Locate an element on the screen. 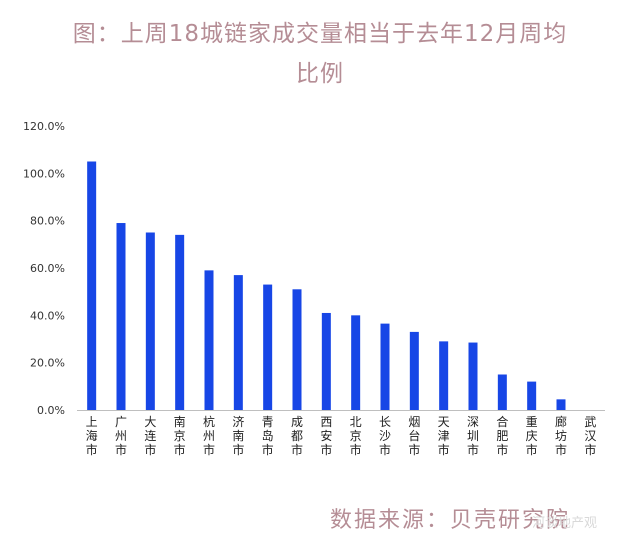  x-tick-label: 廊坊市 is located at coordinates (561, 435).